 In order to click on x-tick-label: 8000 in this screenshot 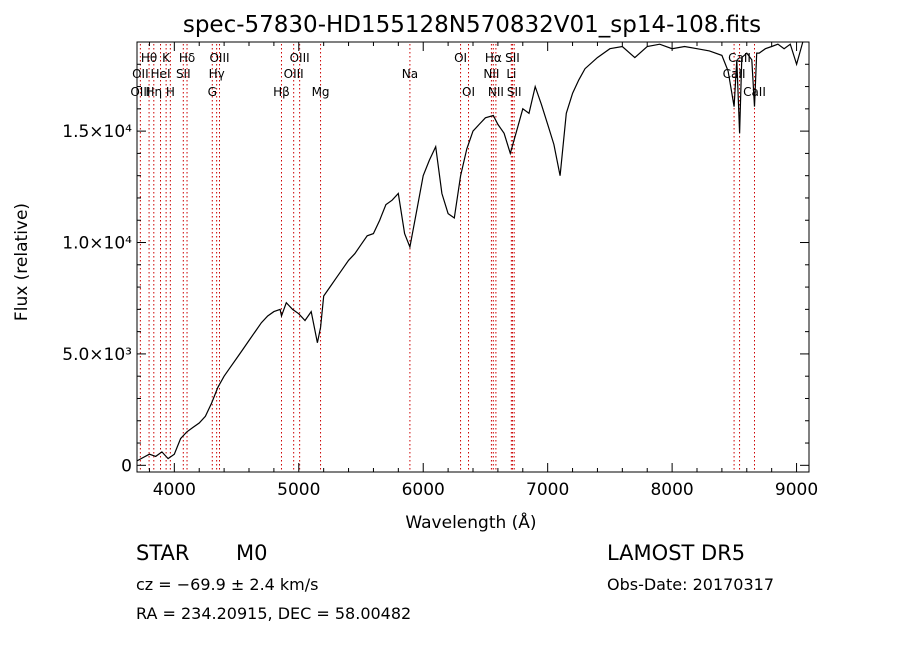, I will do `click(671, 490)`.